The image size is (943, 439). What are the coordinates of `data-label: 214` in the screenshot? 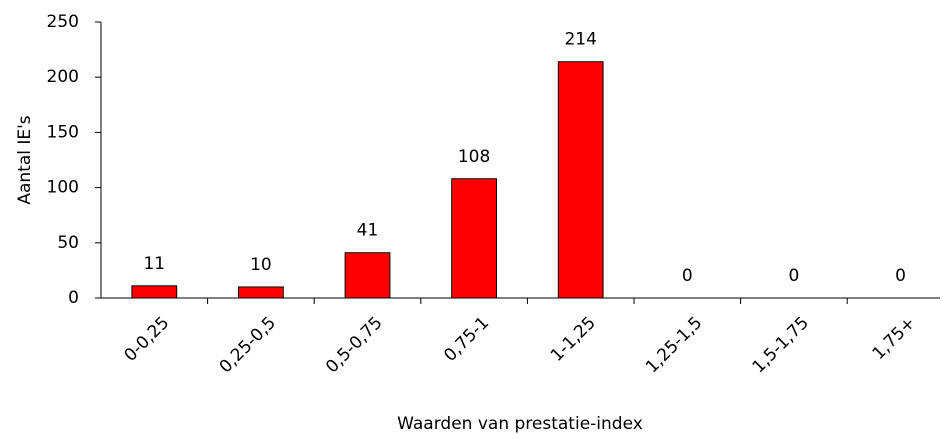 It's located at (580, 40).